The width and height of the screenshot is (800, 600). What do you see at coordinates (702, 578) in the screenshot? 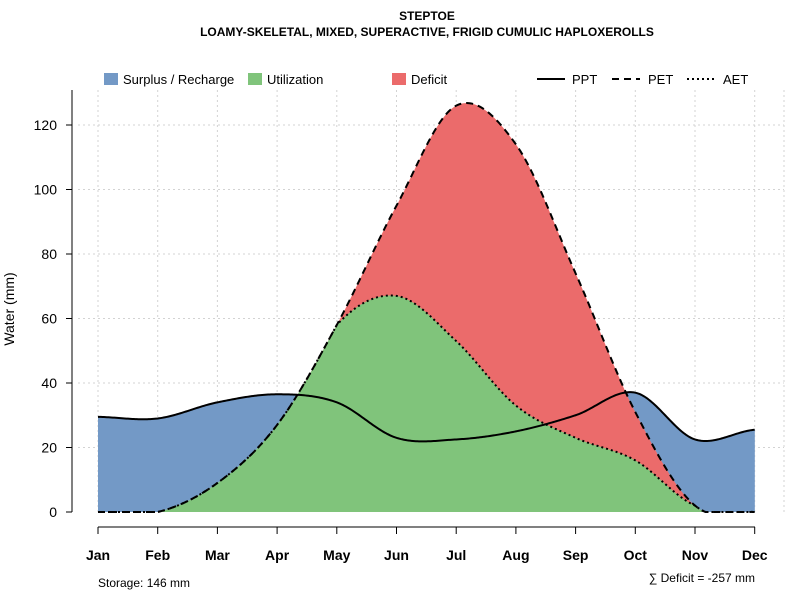
I see `deficit-note: ∑ Deficit = -257 mm` at bounding box center [702, 578].